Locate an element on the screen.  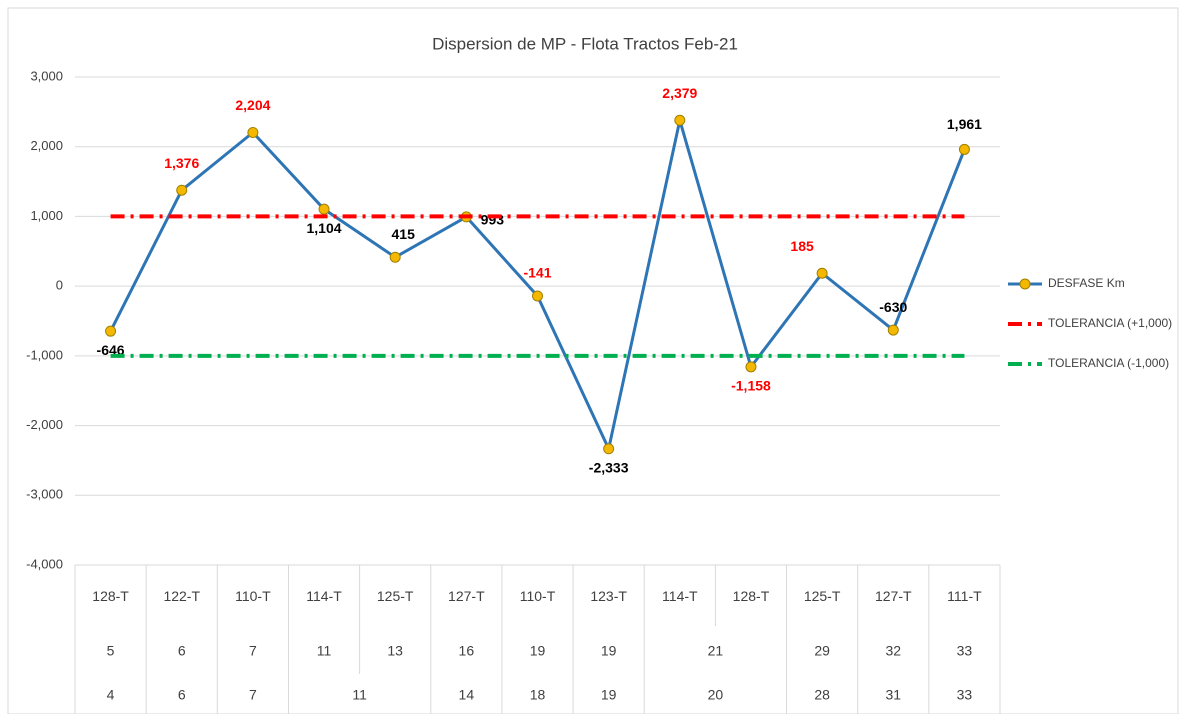
y-tick-label: -1,000 is located at coordinates (44, 354).